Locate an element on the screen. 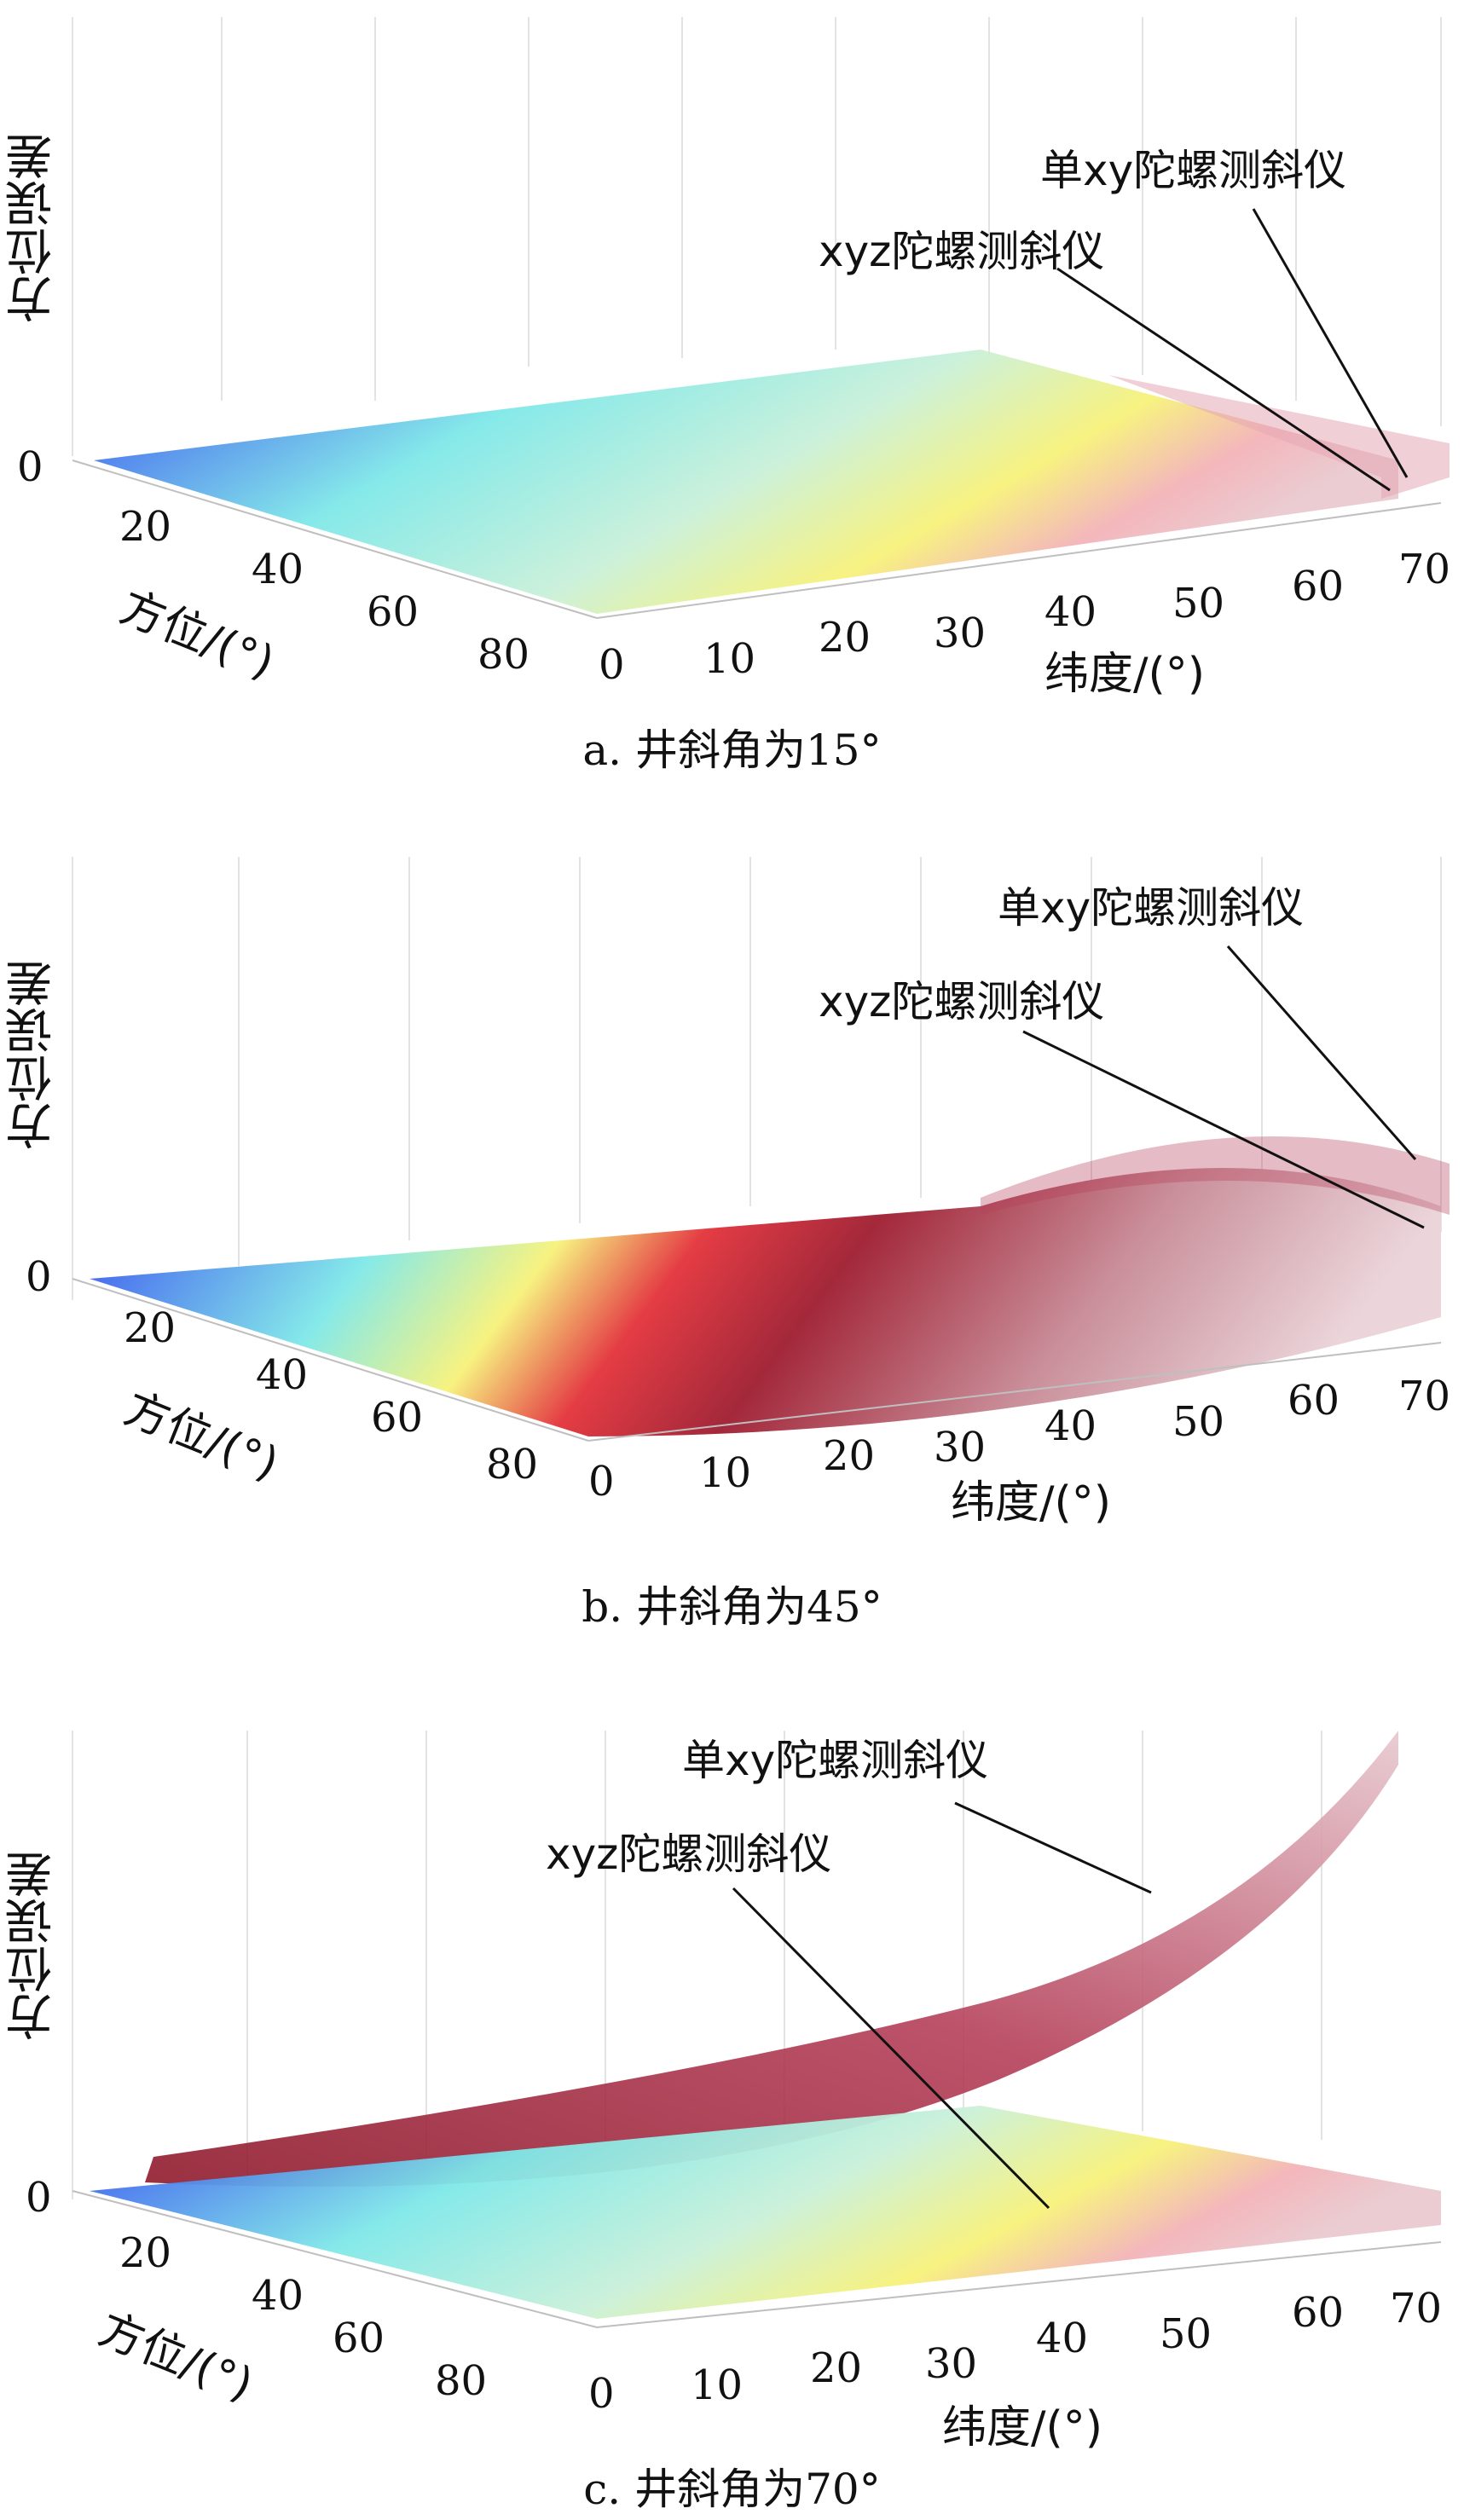 Image resolution: width=1464 pixels, height=2520 pixels. surface-single-xy-b is located at coordinates (1215, 1176).